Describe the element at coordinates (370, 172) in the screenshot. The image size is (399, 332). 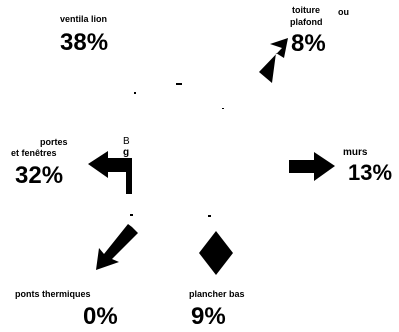
I see `walls-percent: 13%` at that location.